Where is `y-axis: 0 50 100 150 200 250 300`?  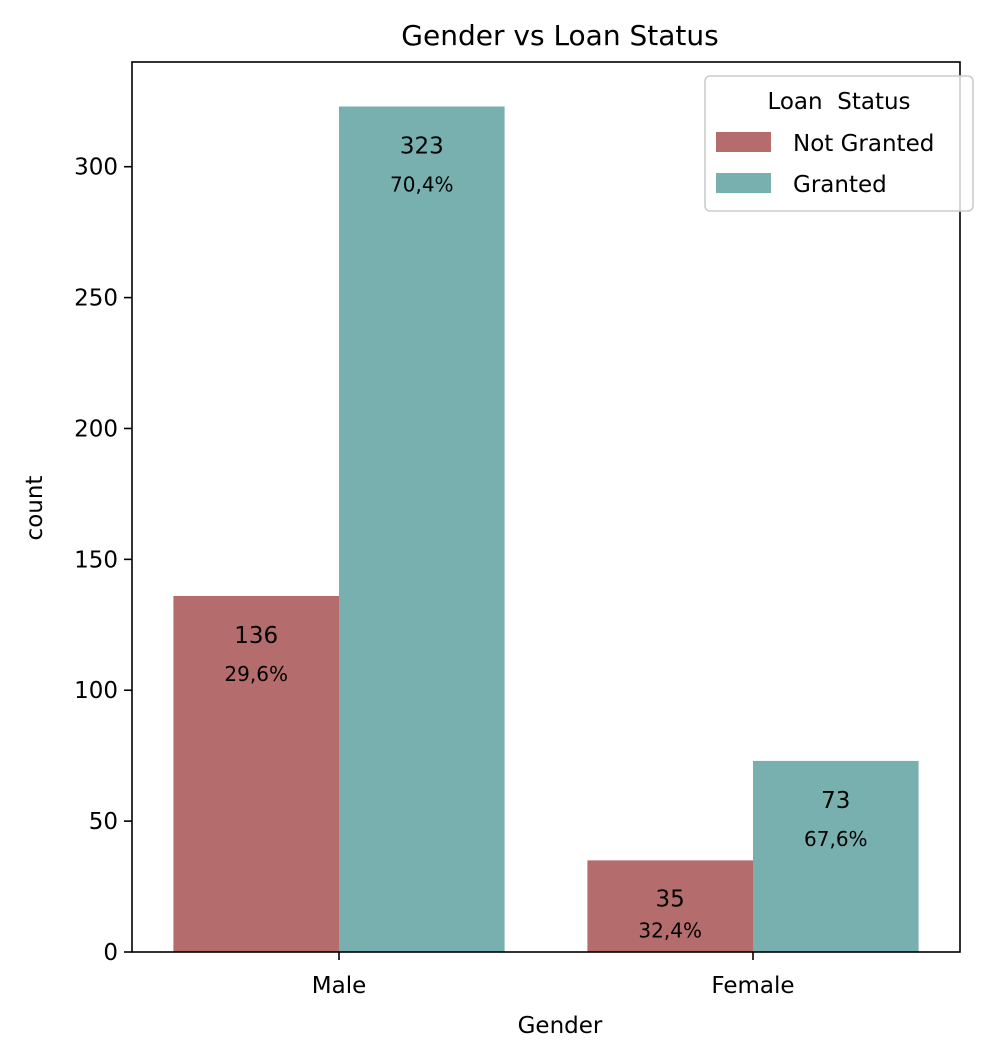 y-axis: 0 50 100 150 200 250 300 is located at coordinates (103, 560).